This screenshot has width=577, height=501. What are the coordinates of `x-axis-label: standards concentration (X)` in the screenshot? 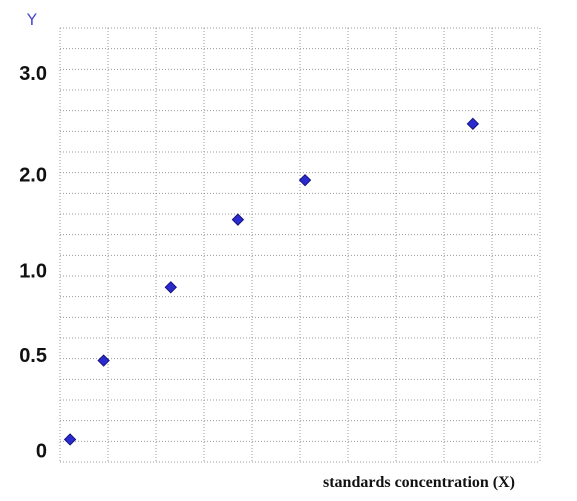 It's located at (419, 482).